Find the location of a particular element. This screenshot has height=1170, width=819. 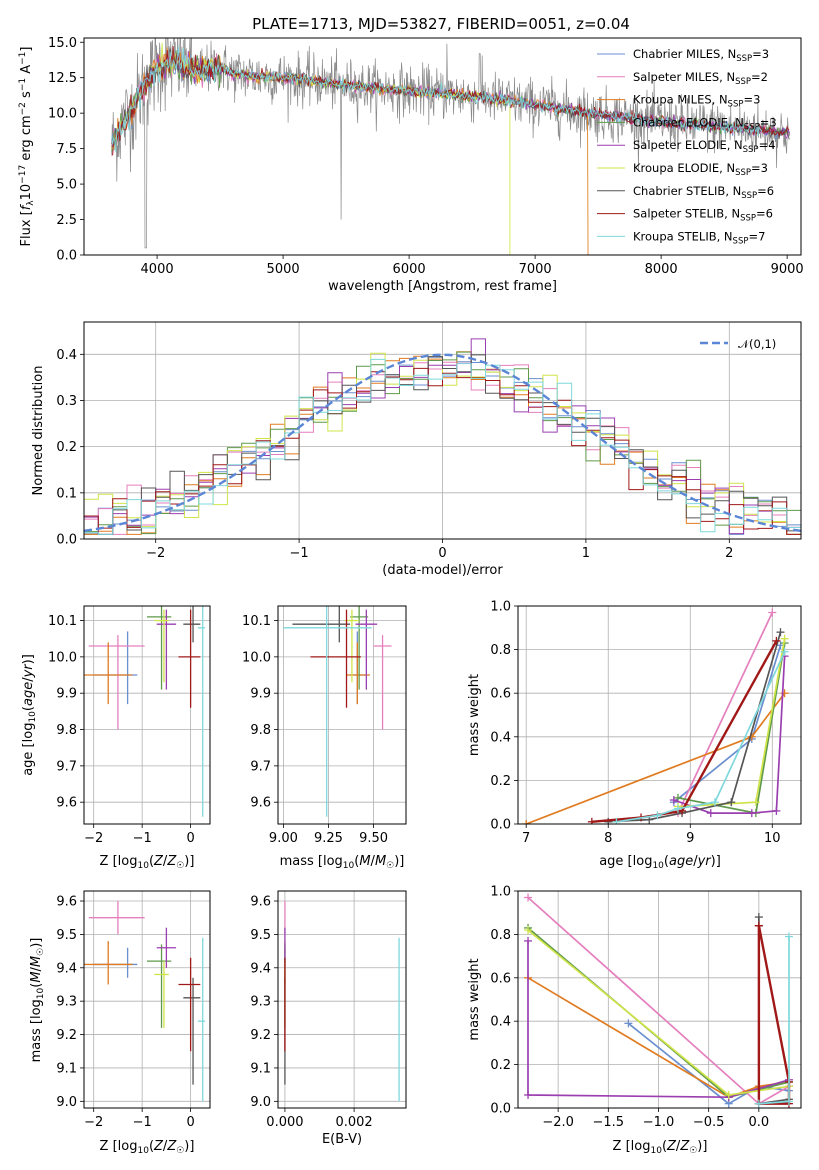

age_vs_Z-points is located at coordinates (145, 711).